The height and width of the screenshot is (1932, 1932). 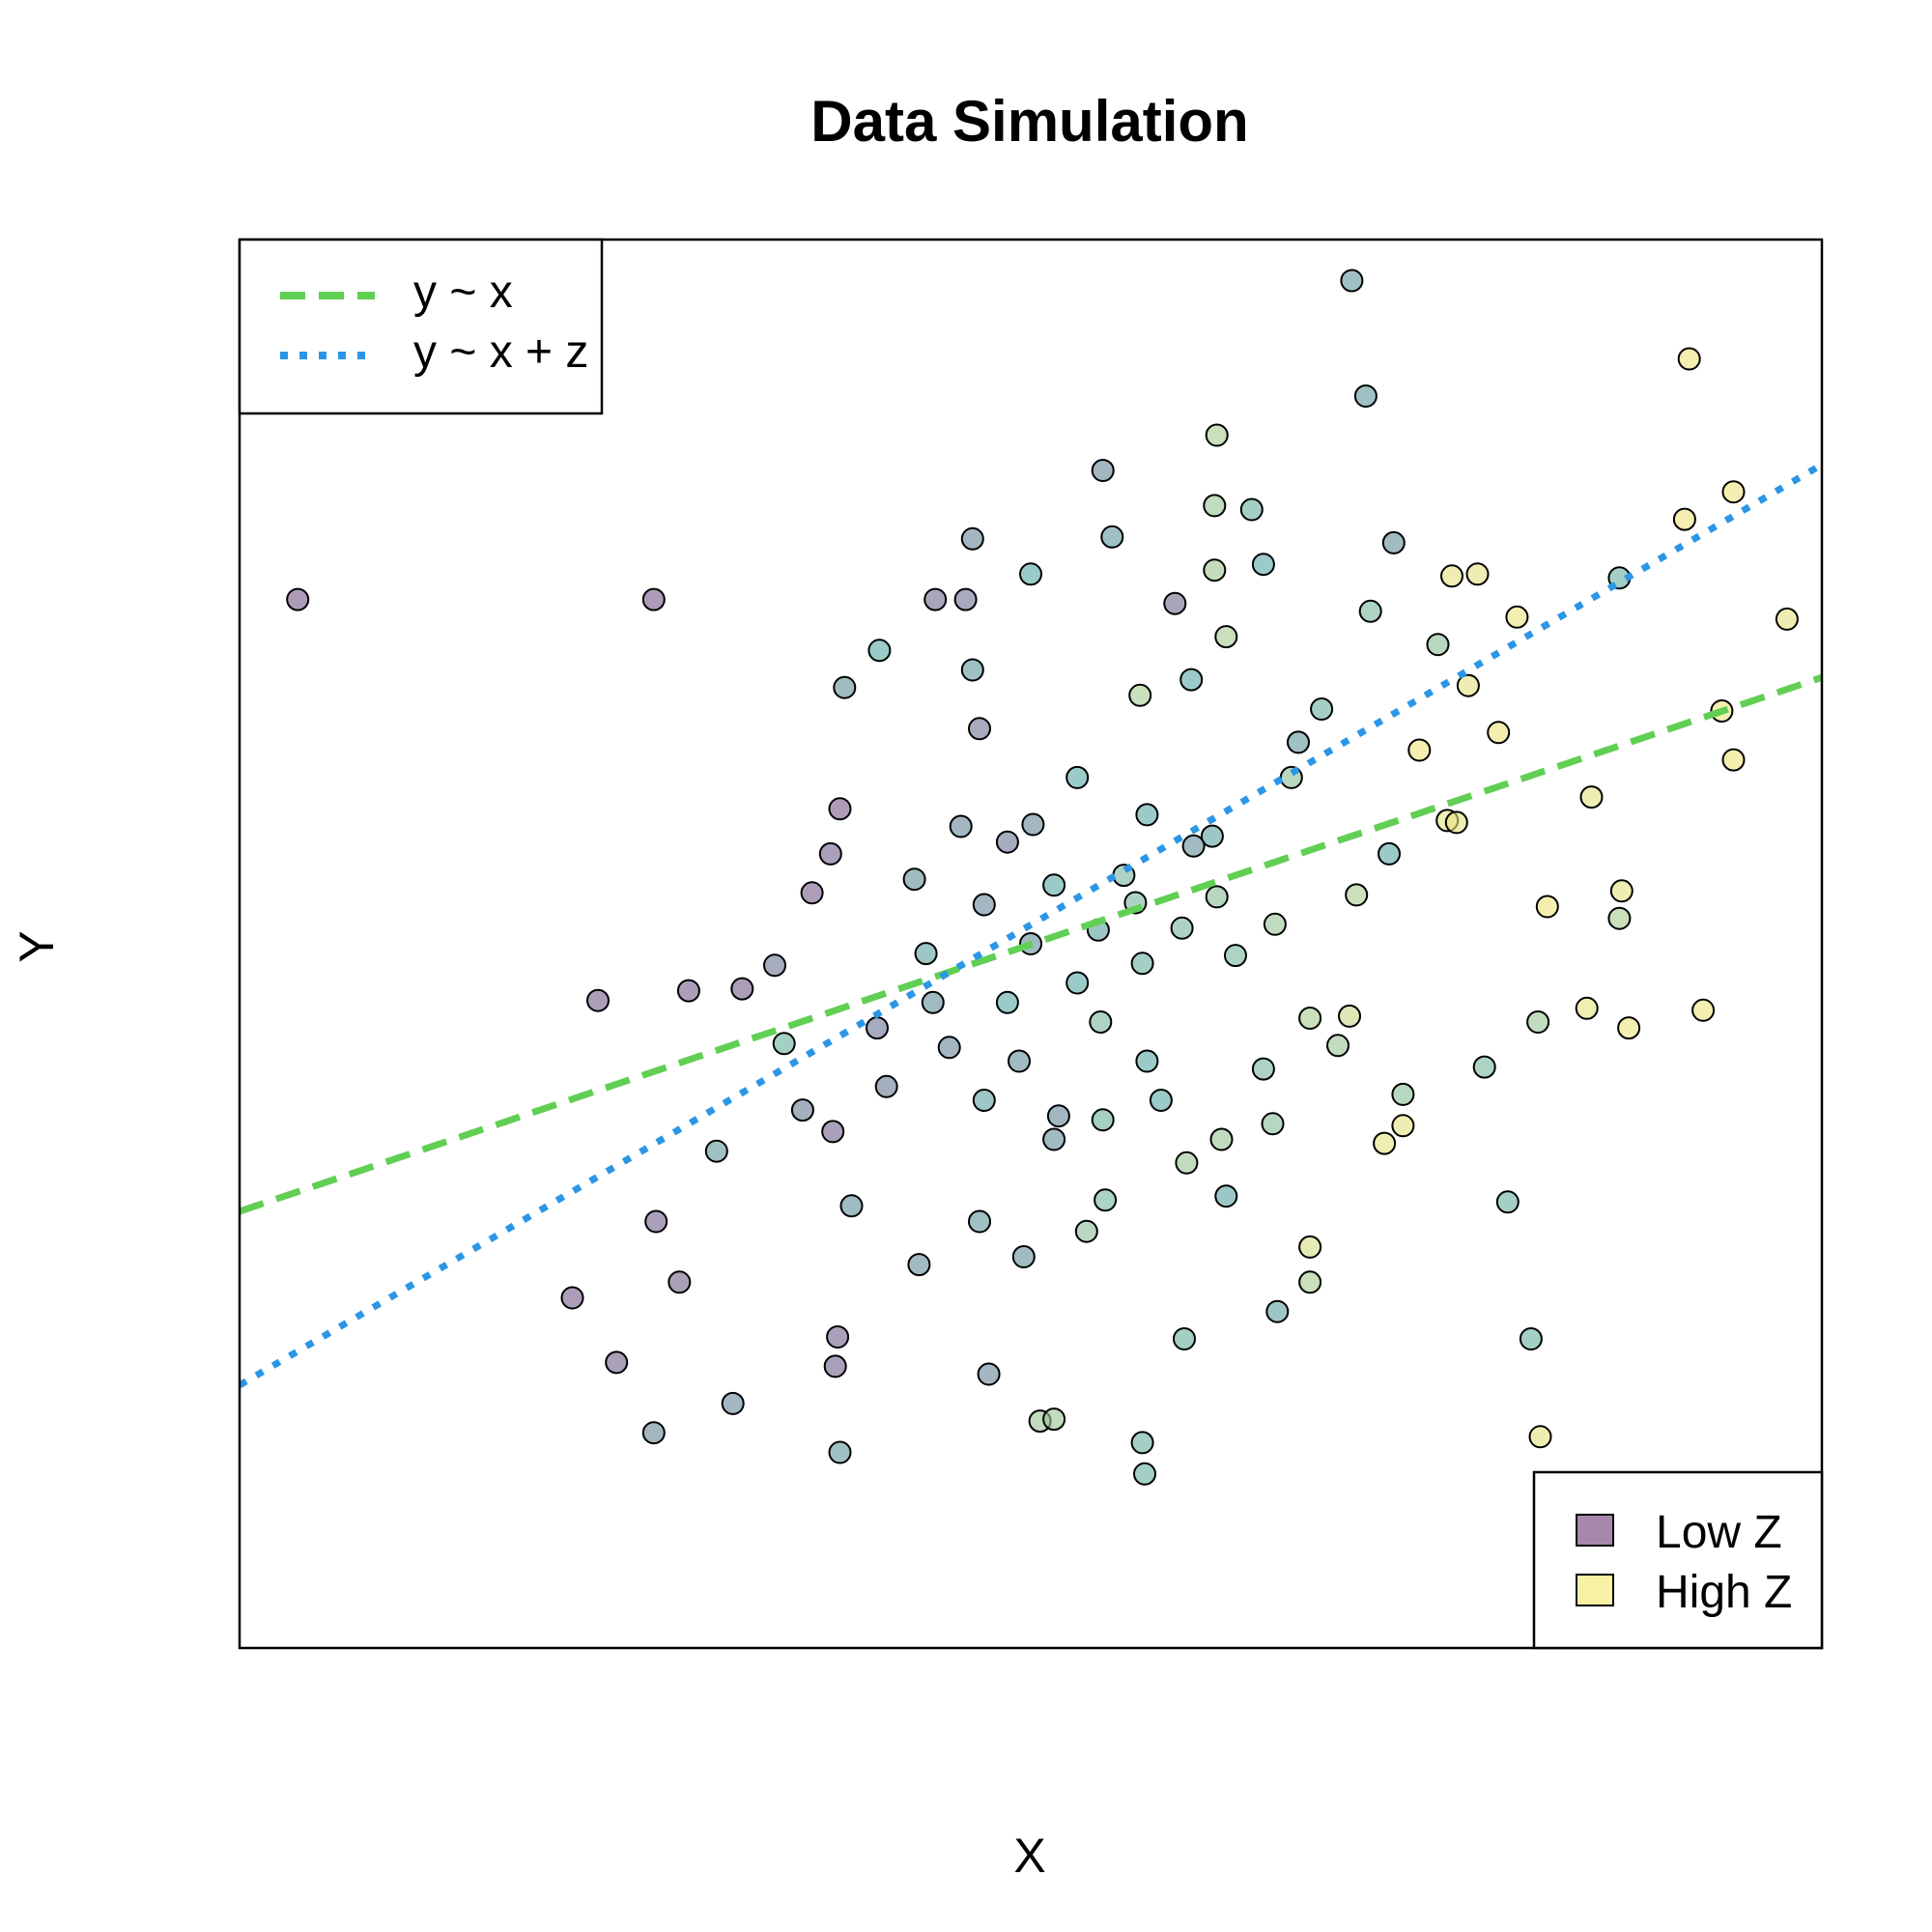 I want to click on x-axis-label: X, so click(x=1029, y=1856).